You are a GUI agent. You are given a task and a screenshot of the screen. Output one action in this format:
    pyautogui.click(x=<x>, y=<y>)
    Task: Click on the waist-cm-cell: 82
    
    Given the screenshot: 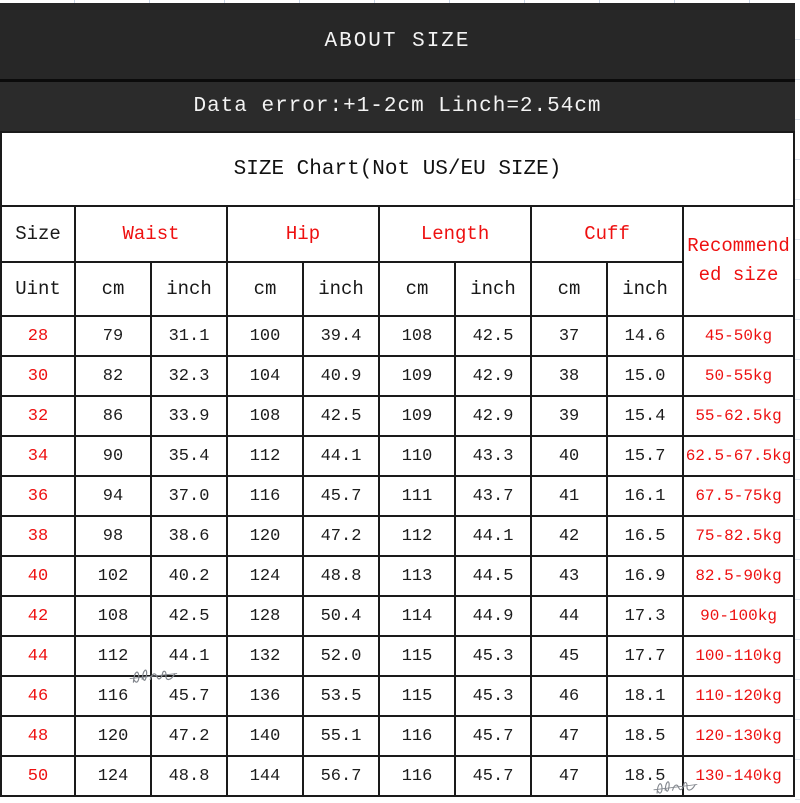 What is the action you would take?
    pyautogui.click(x=113, y=376)
    